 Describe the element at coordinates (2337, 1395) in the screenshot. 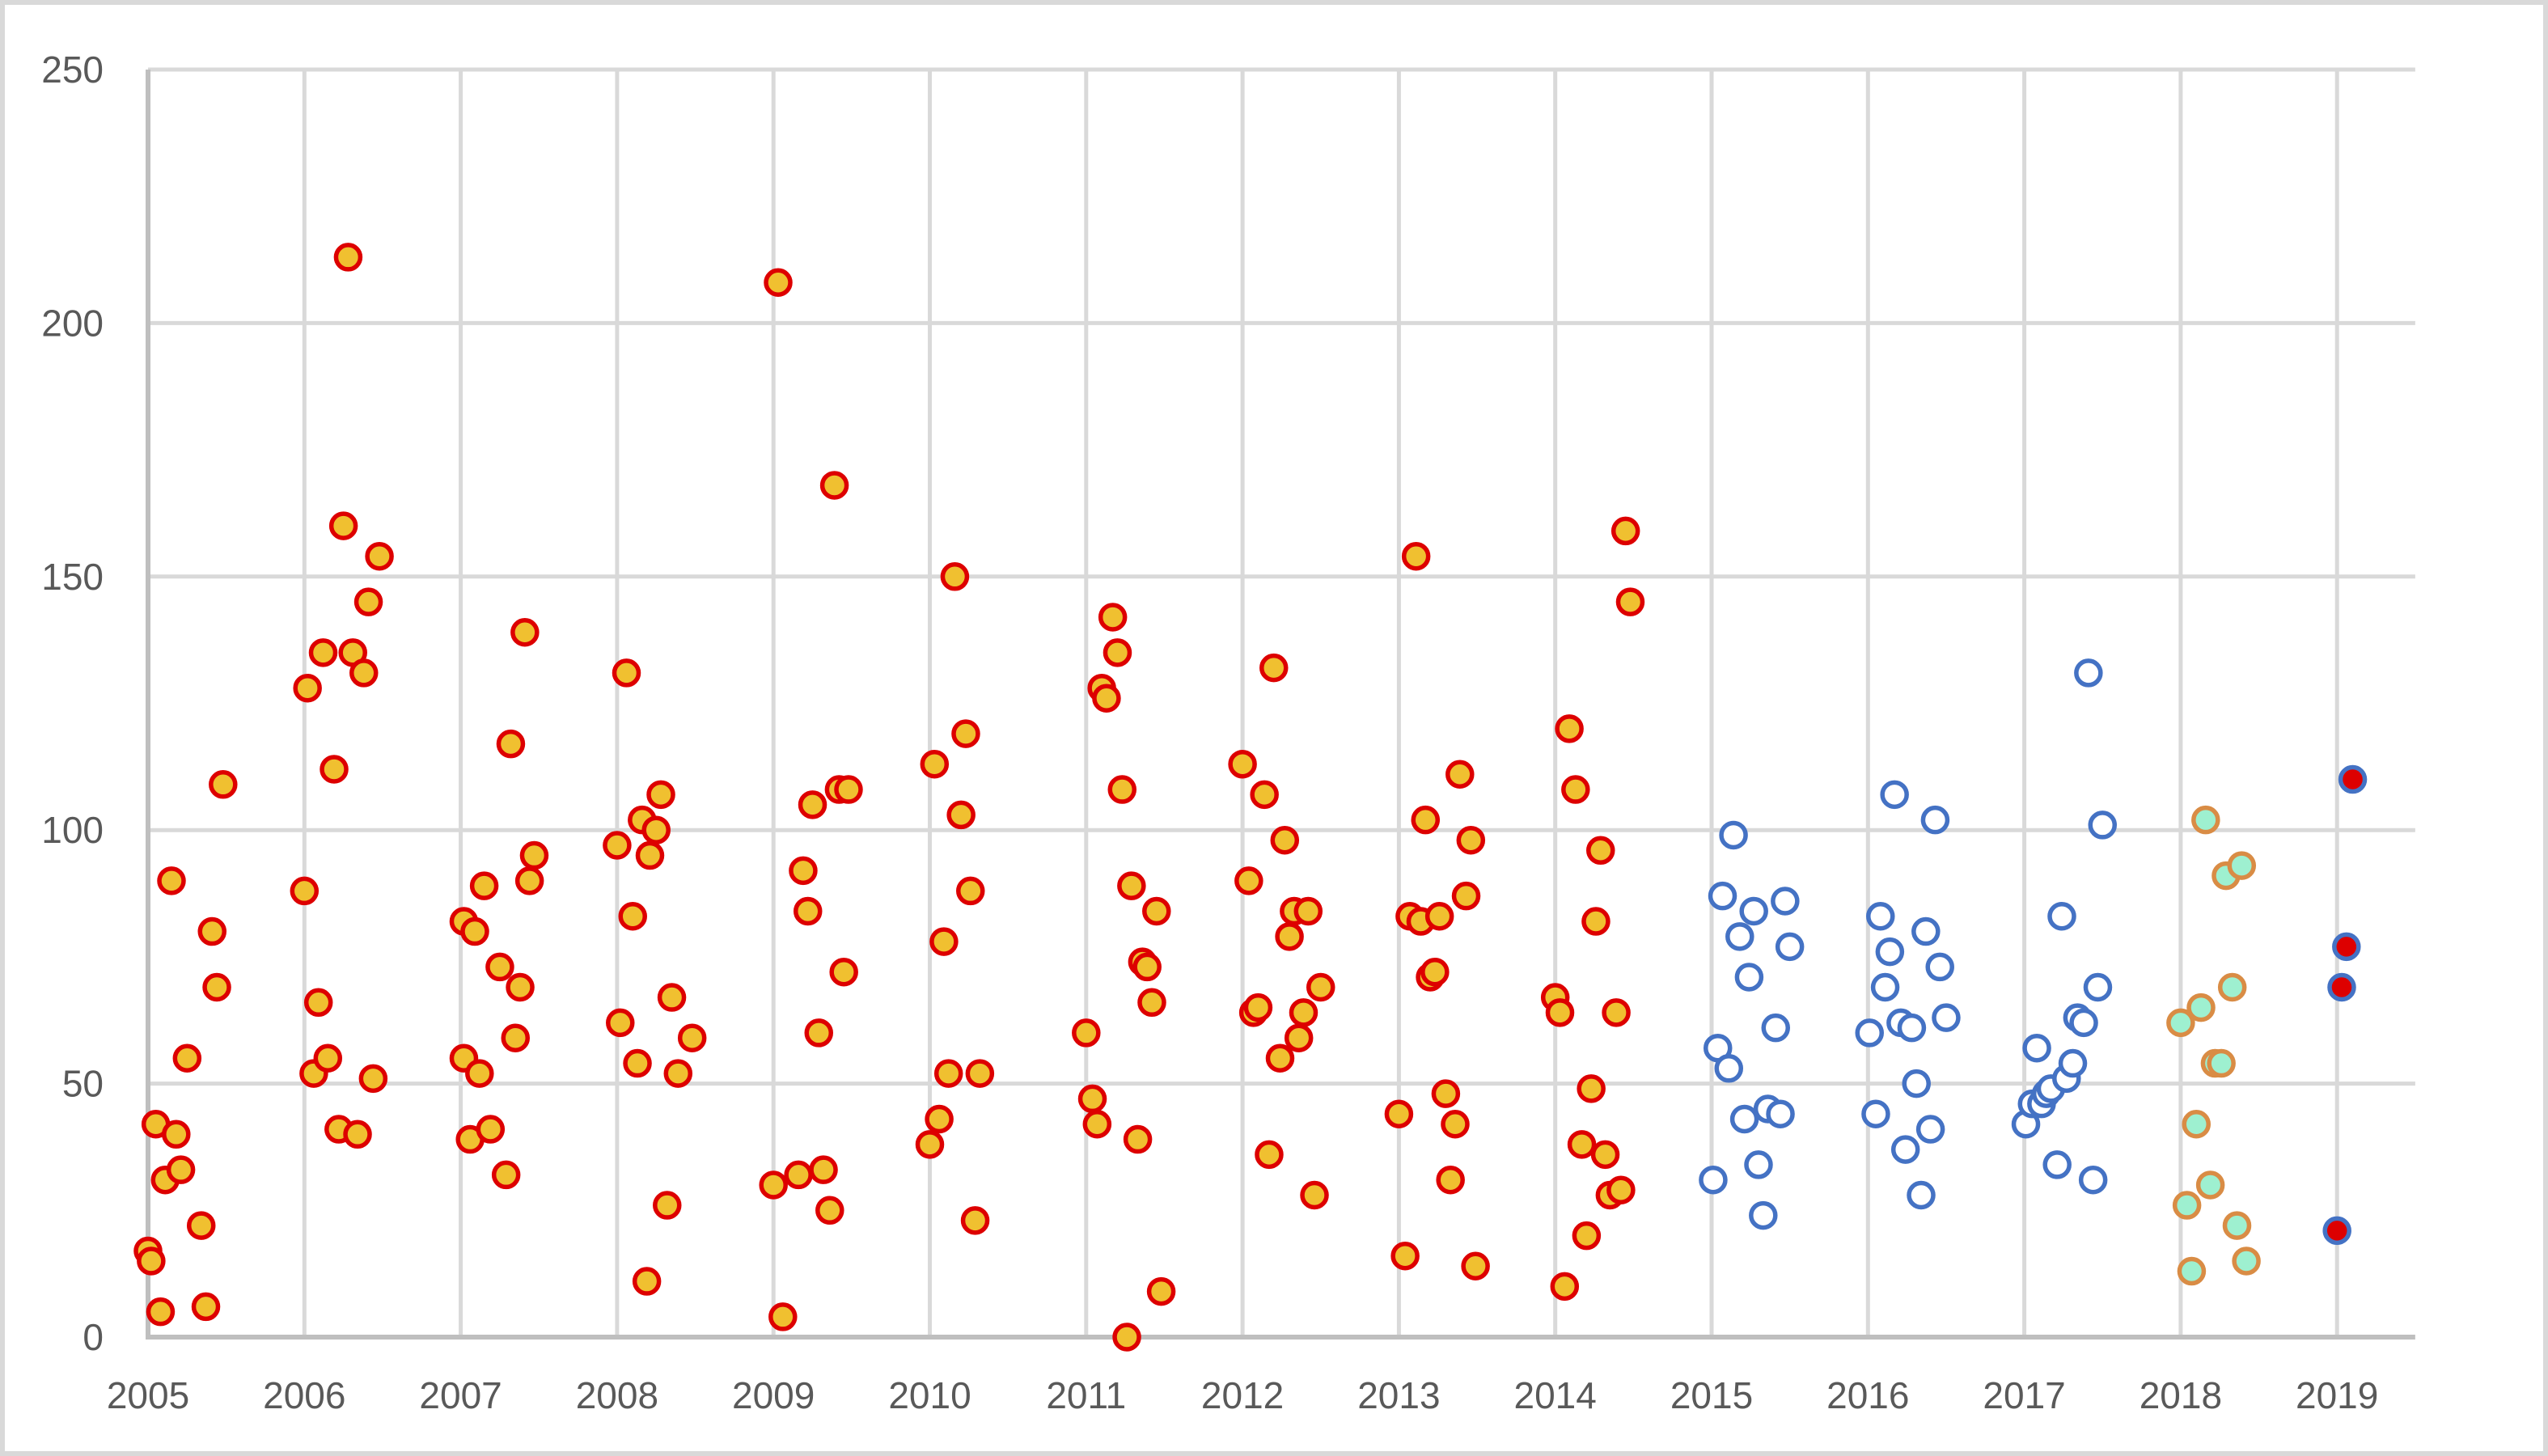

I see `x-tick-label: 2019` at that location.